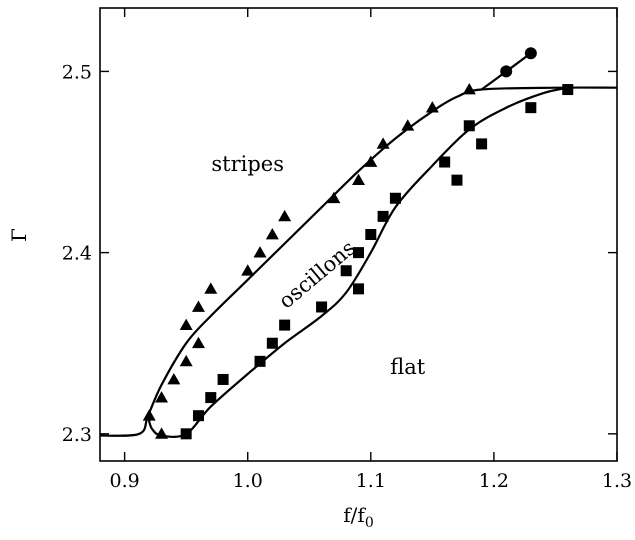 The height and width of the screenshot is (540, 635). Describe the element at coordinates (358, 517) in the screenshot. I see `x-axis-label: f/f0` at that location.